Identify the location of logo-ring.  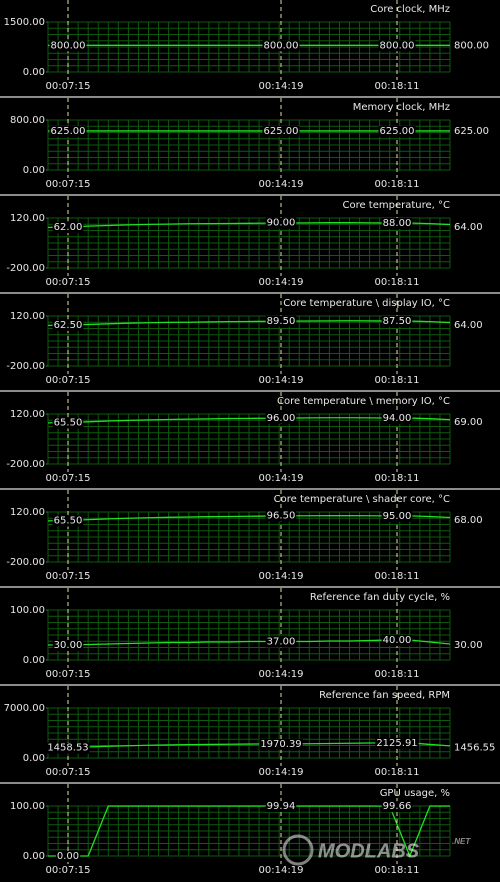
(298, 850).